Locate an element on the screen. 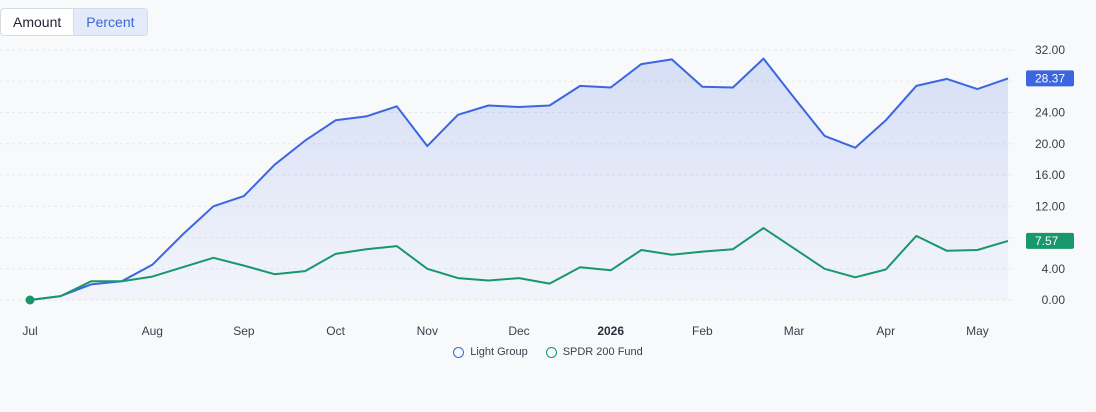 The height and width of the screenshot is (412, 1096). x-tick-label: May is located at coordinates (977, 331).